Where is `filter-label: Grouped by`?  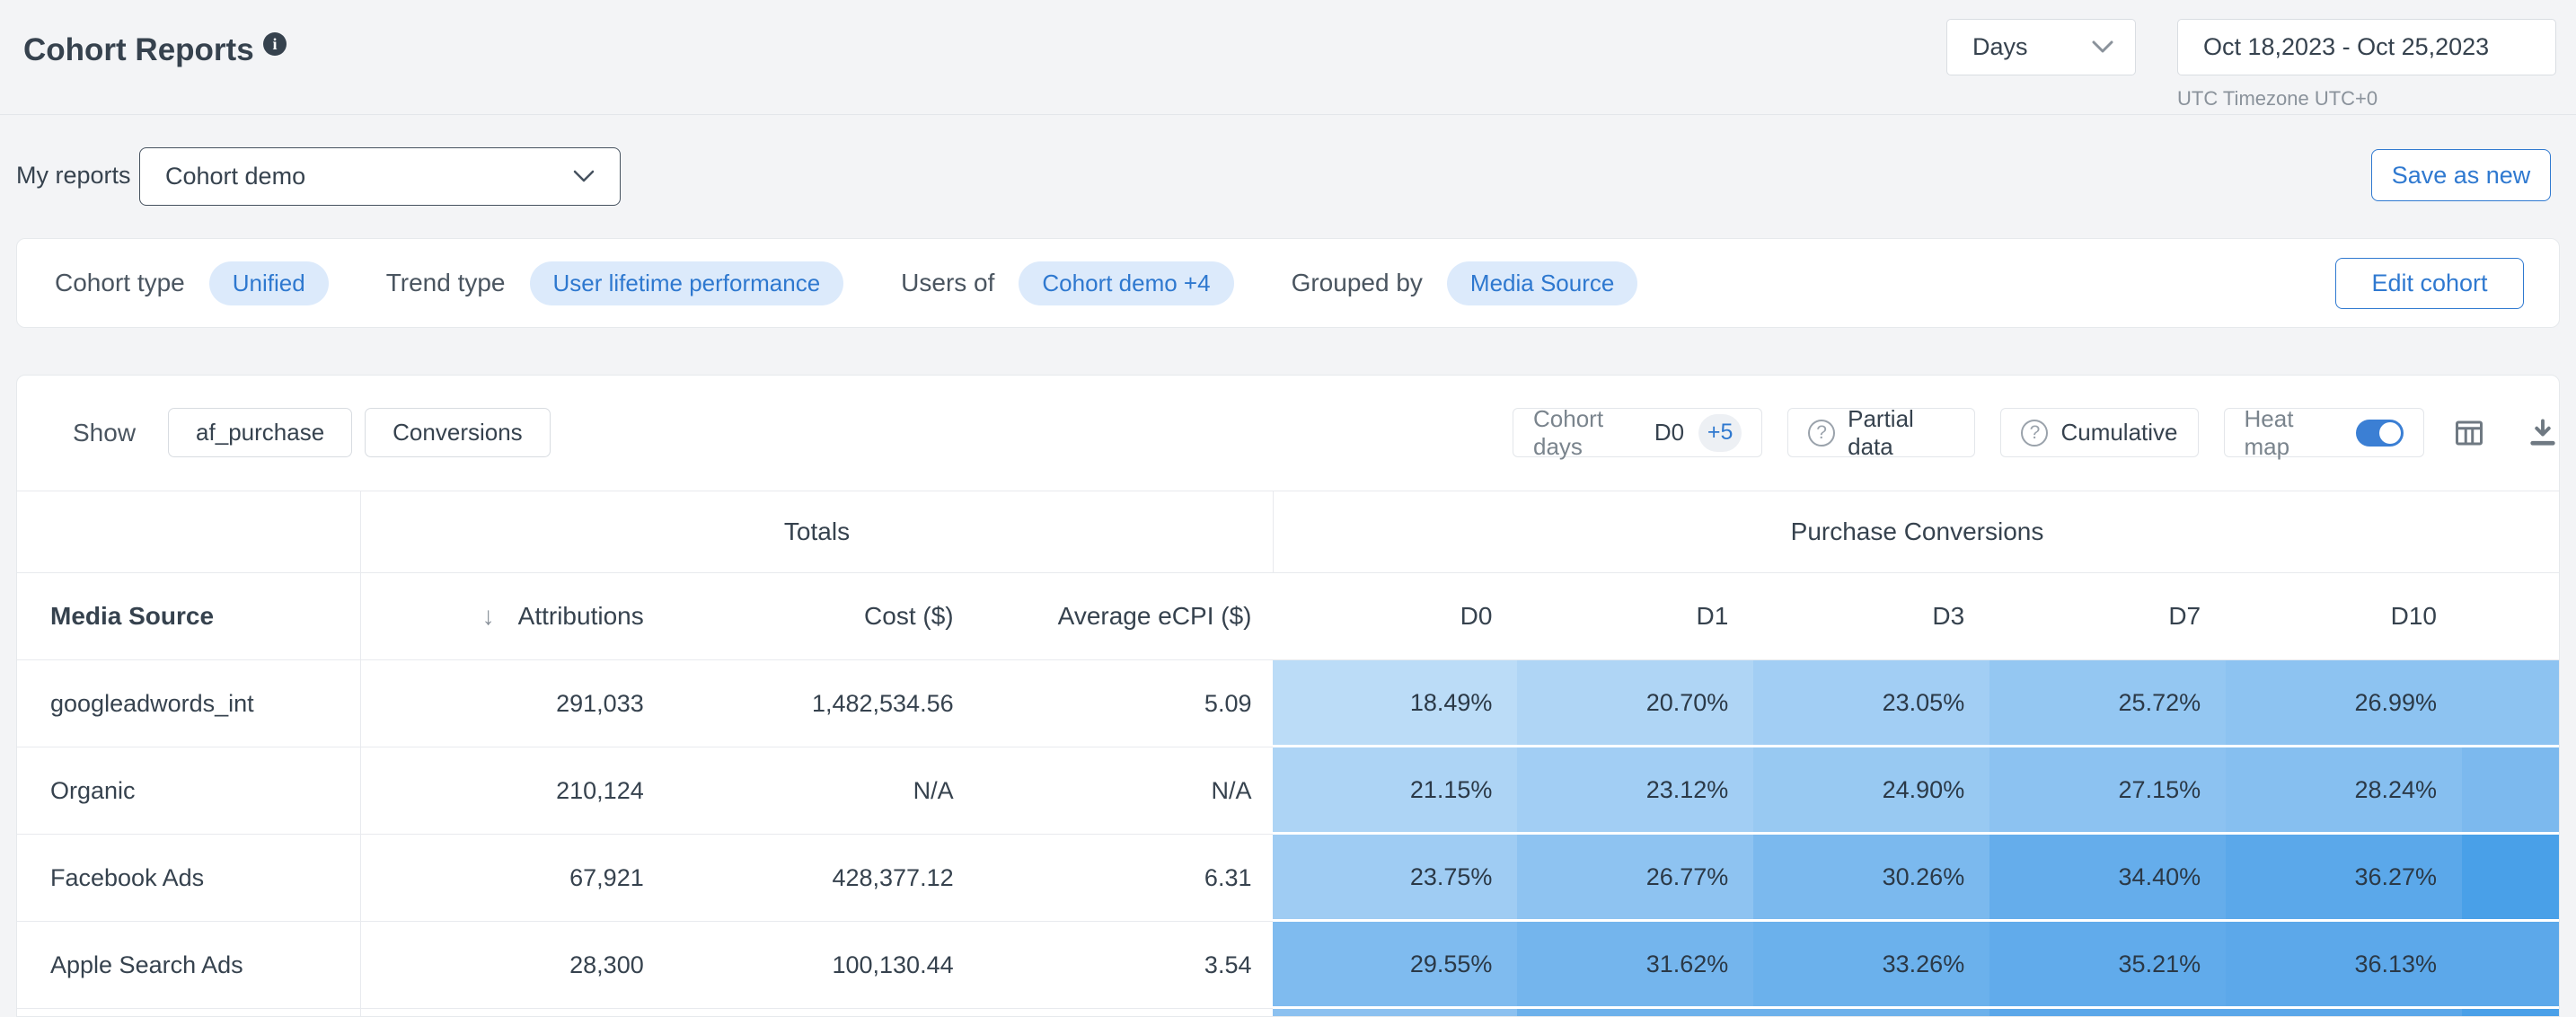 filter-label: Grouped by is located at coordinates (1357, 283).